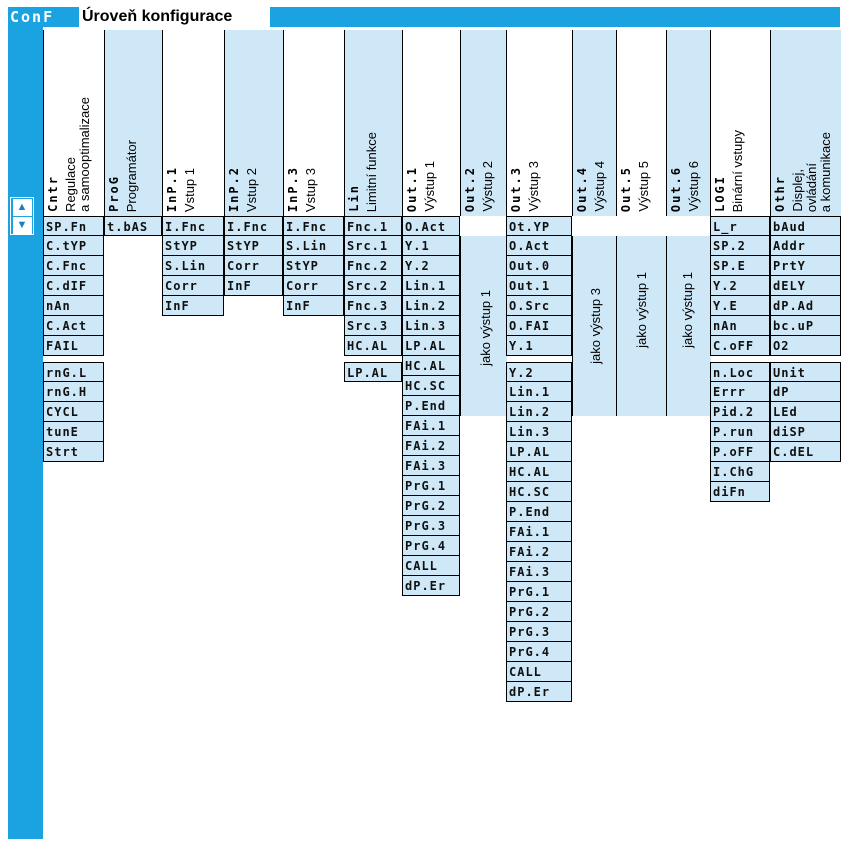 Image resolution: width=850 pixels, height=845 pixels. Describe the element at coordinates (539, 306) in the screenshot. I see `parameter-cell: O.Src` at that location.